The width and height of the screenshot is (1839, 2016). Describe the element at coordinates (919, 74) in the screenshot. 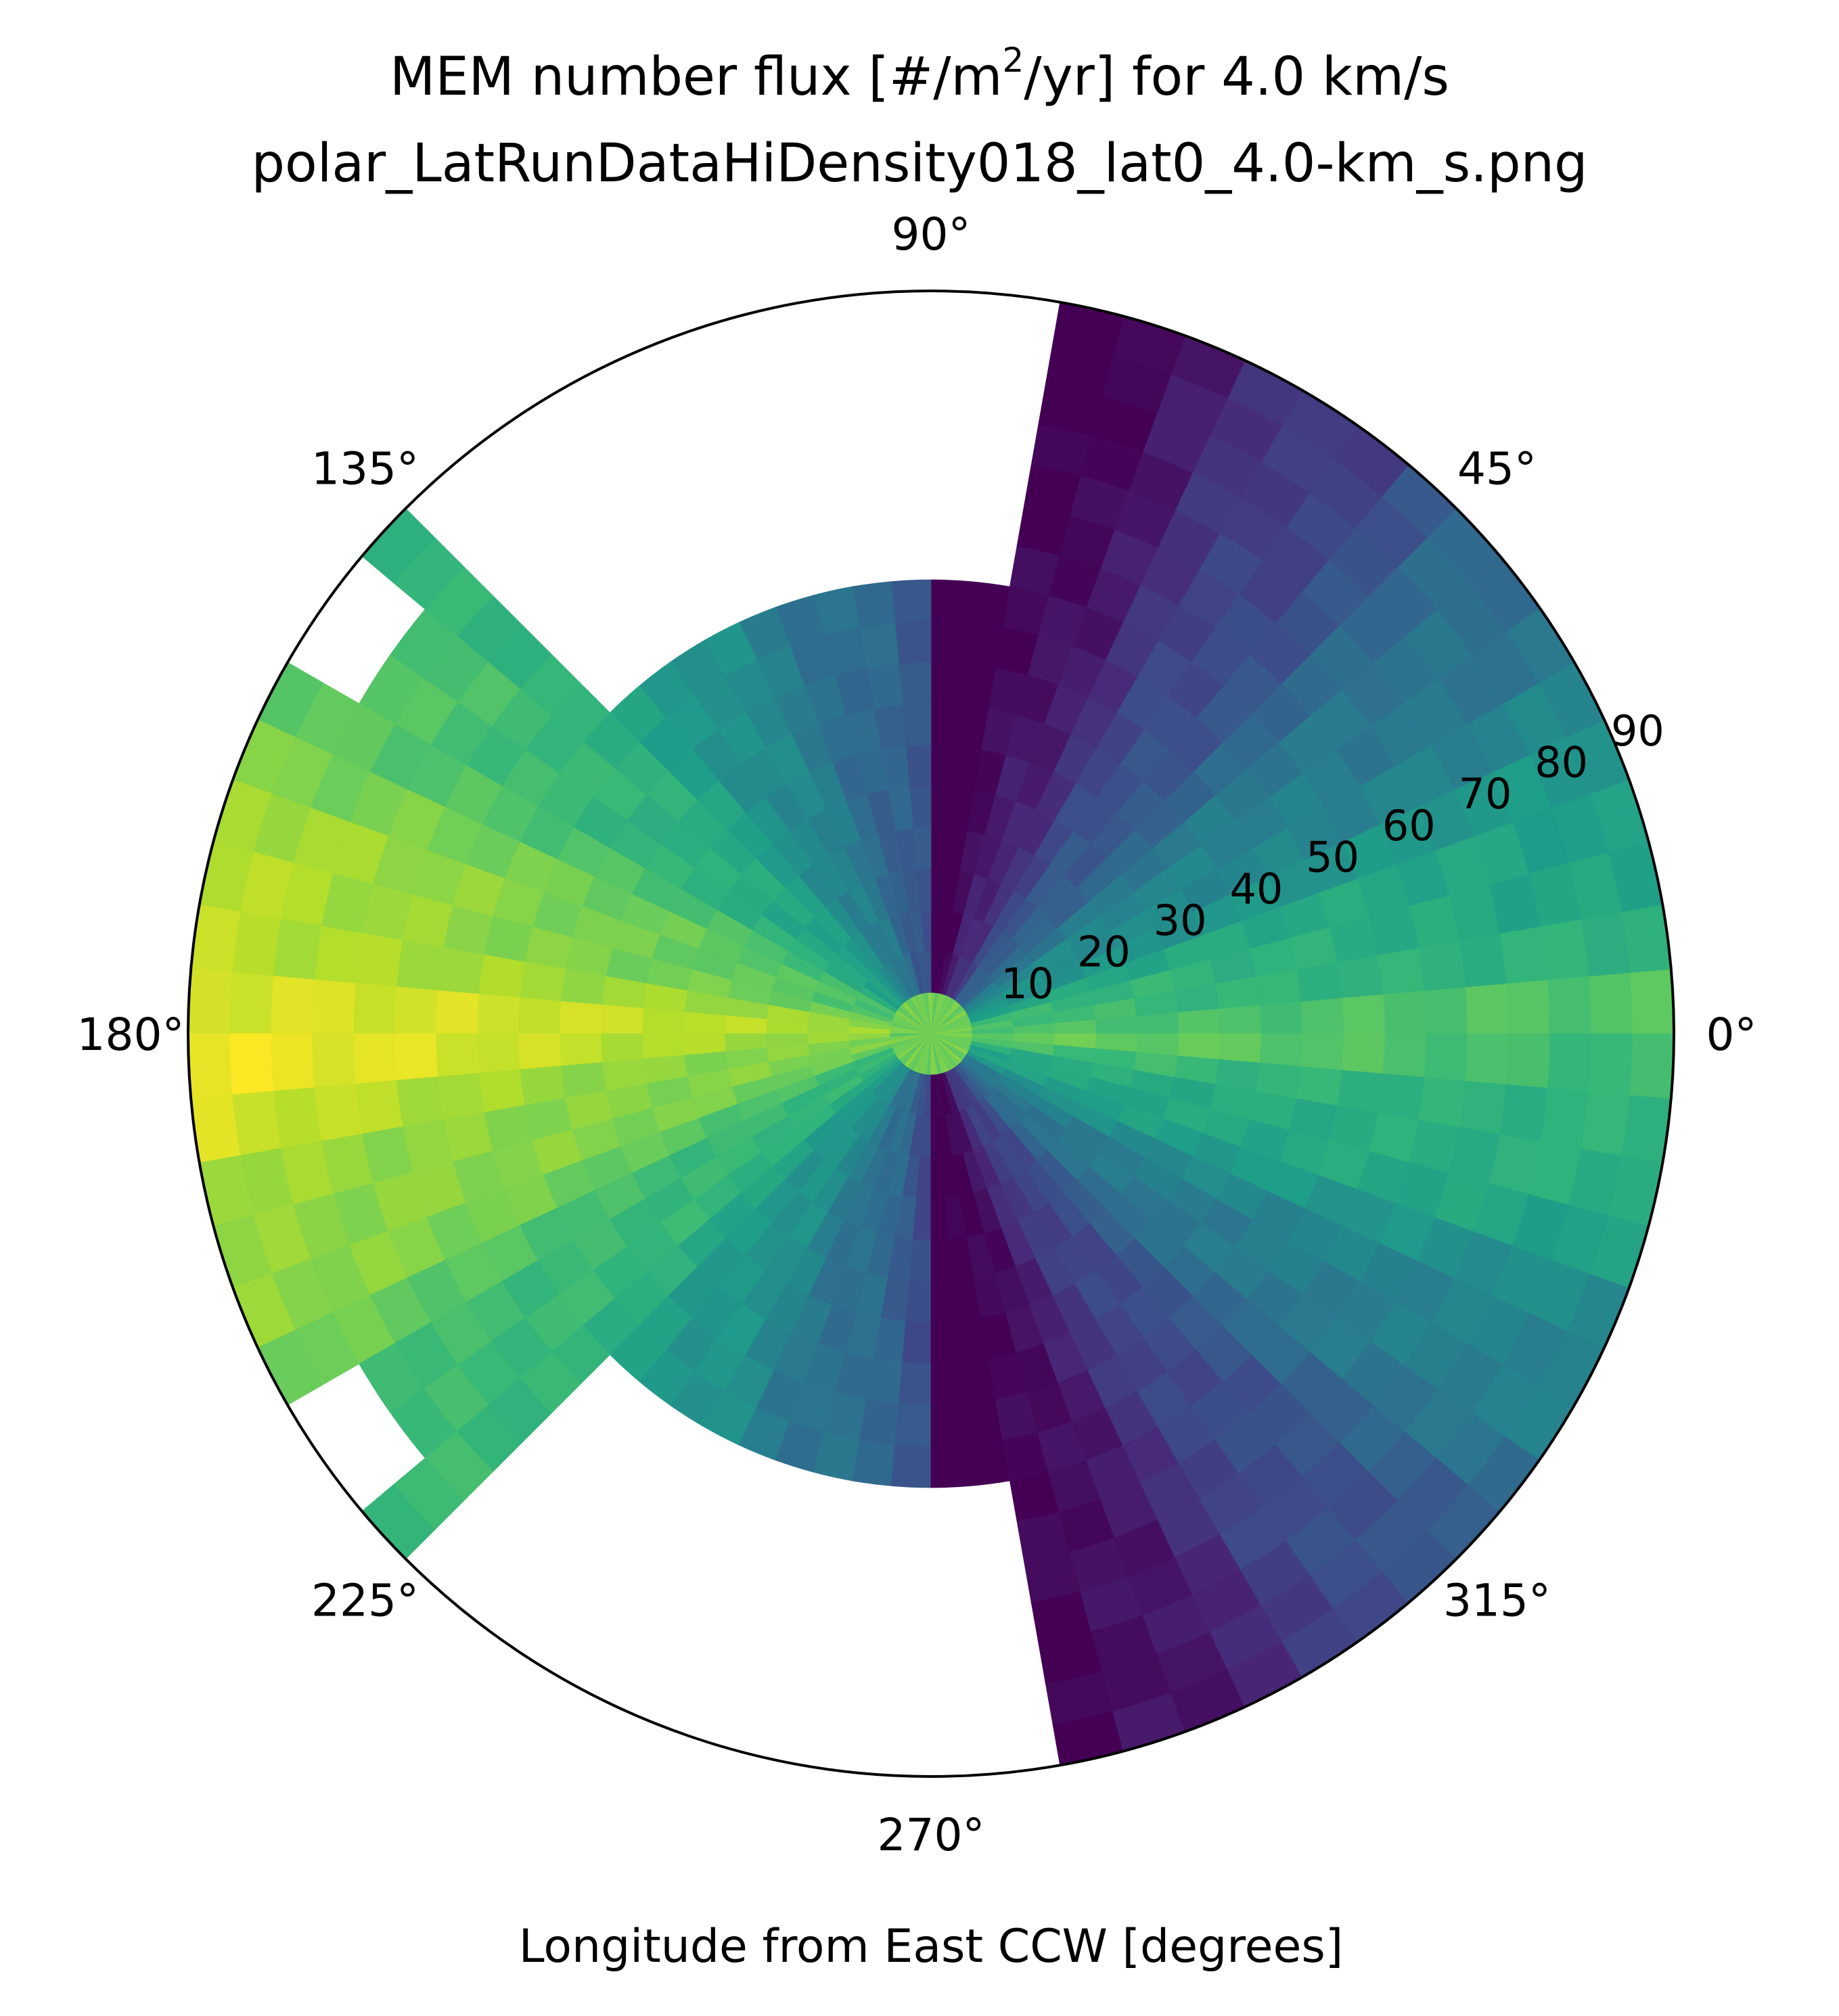

I see `chart-title-line1: MEM number flux [#/m2/yr] for 4.0 km/s` at that location.